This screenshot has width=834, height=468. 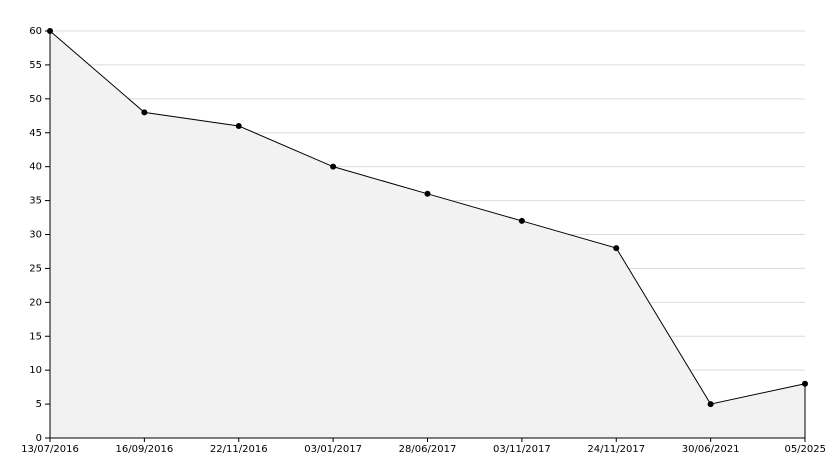 I want to click on x-tick-label: 03/01/2017, so click(x=333, y=449).